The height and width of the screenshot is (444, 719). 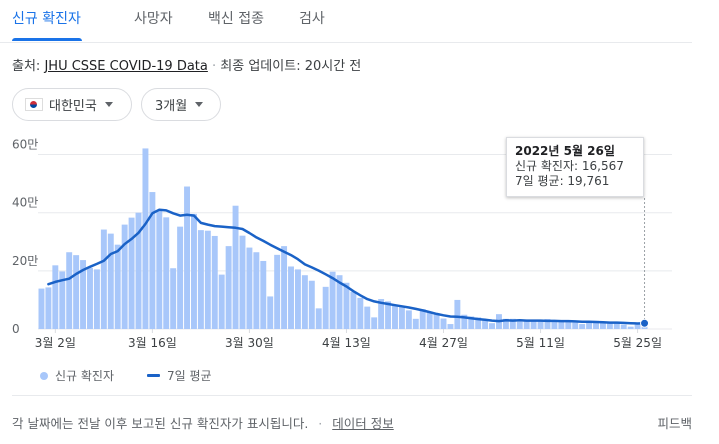 I want to click on source-link: JHU CSSE COVID-19 Data, so click(x=126, y=66).